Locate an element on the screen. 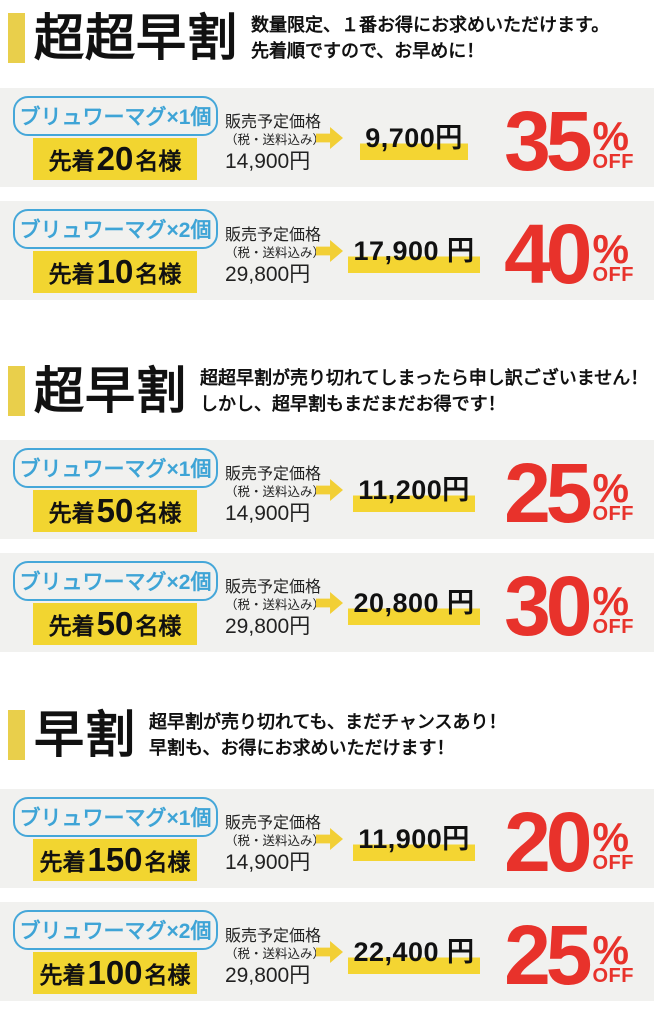  sale-price: 11,200円 is located at coordinates (414, 489).